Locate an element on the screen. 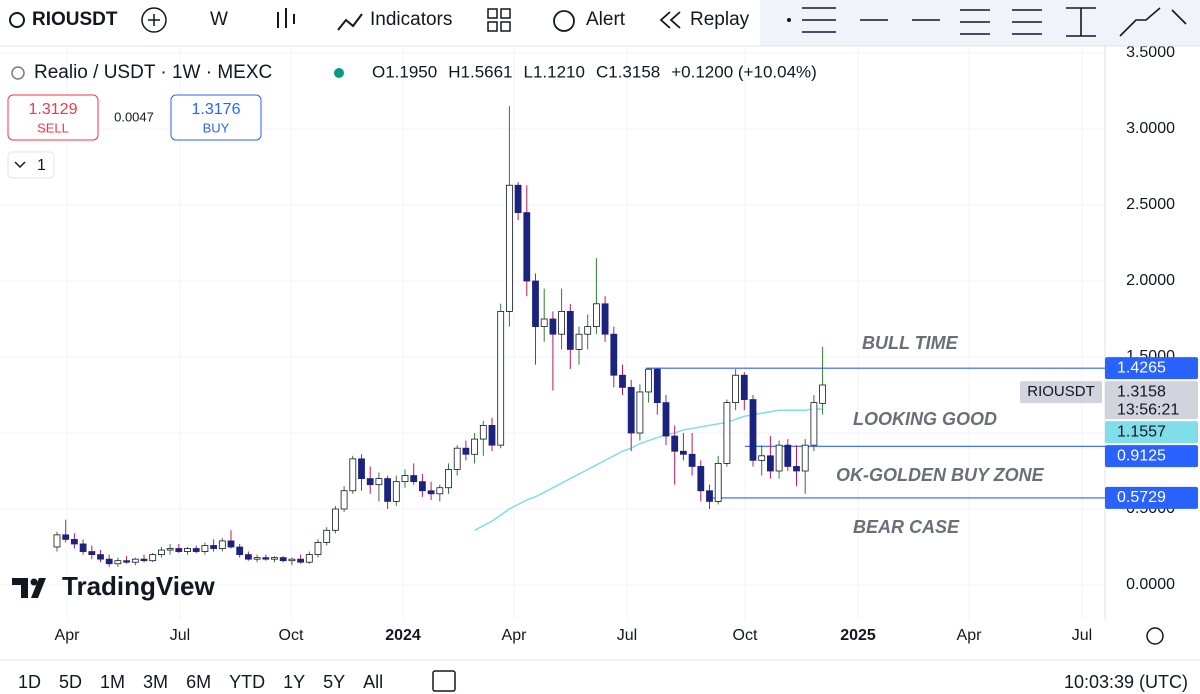 The image size is (1200, 694). range-button: 3M is located at coordinates (155, 682).